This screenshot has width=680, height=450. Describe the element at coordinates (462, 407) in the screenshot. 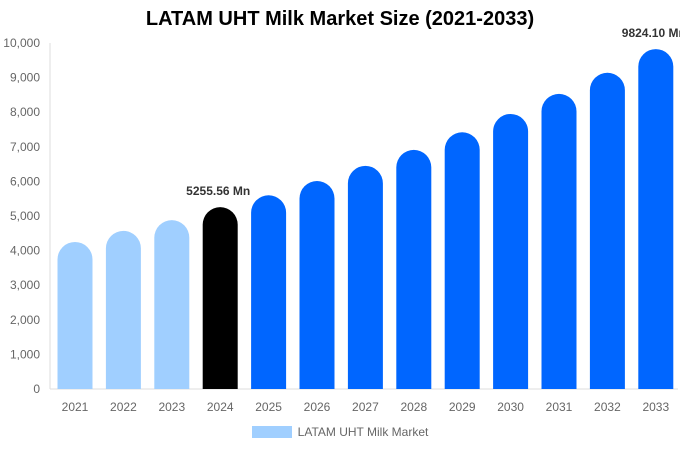

I see `x-tick-label: 2029` at that location.